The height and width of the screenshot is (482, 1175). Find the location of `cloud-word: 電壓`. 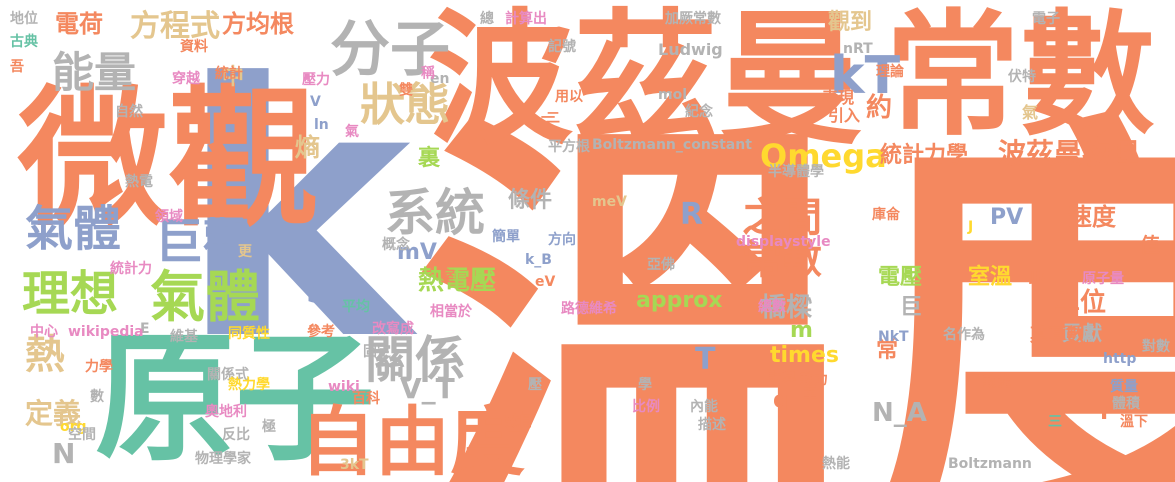

cloud-word: 電壓 is located at coordinates (900, 277).